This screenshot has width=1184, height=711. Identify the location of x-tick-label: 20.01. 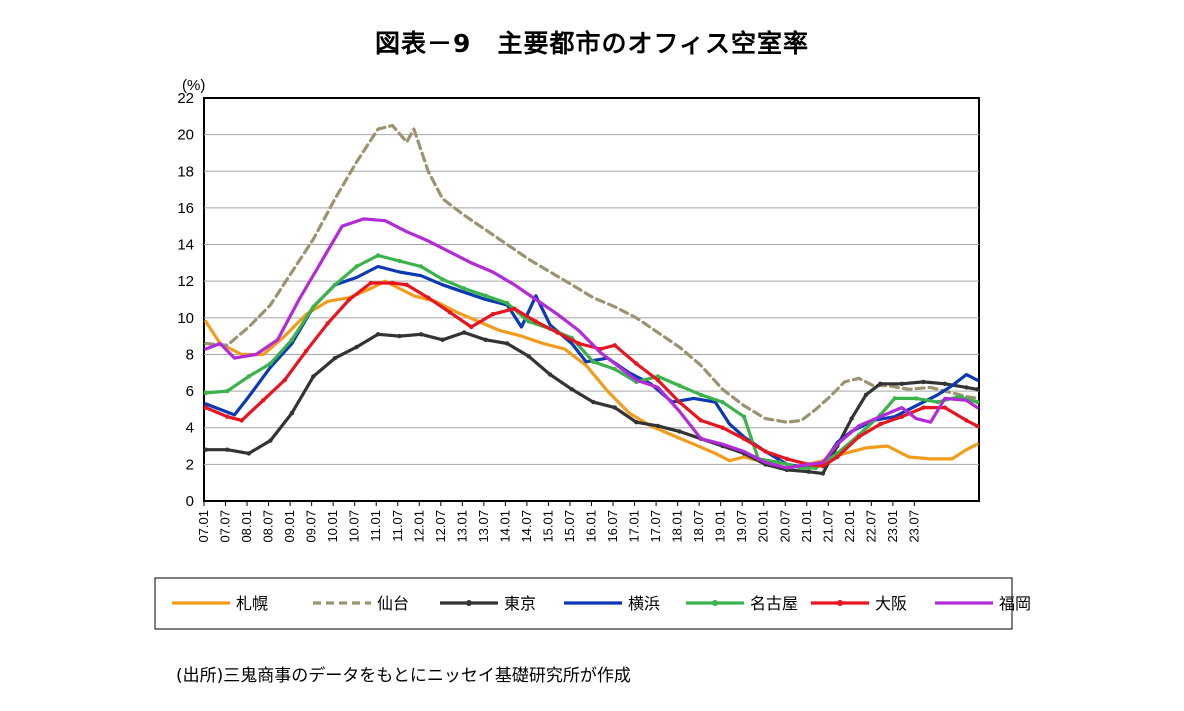
(763, 526).